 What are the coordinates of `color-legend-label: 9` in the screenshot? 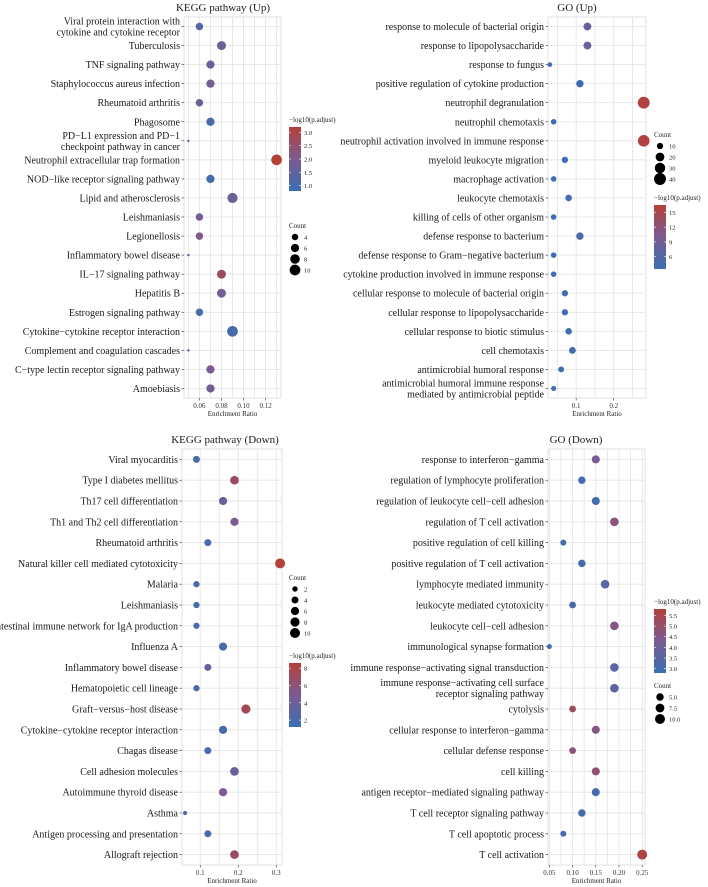 It's located at (670, 242).